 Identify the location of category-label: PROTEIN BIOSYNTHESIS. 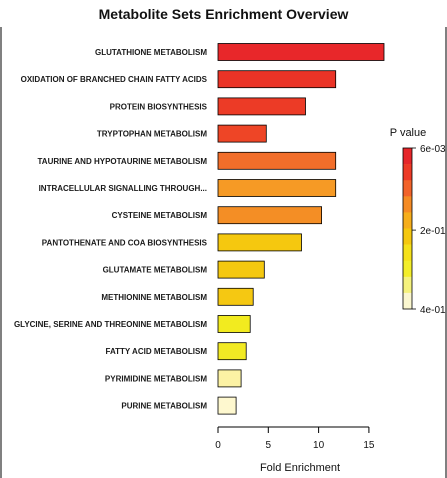
(159, 106).